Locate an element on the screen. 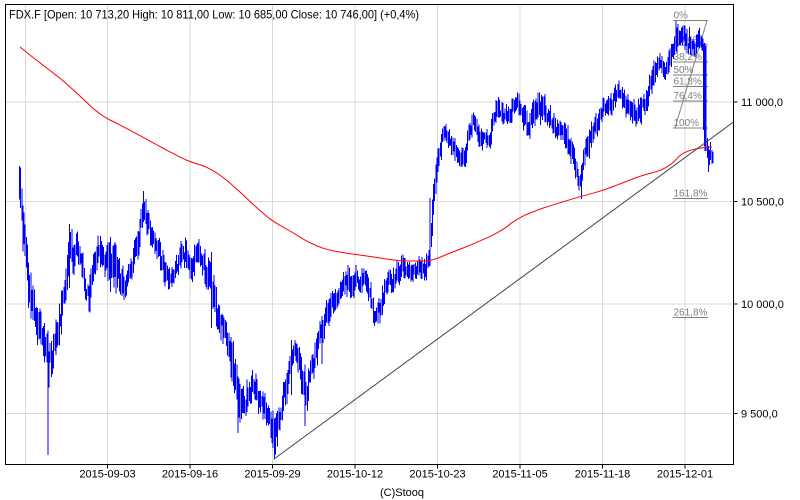 This screenshot has height=500, width=800. svg-text: 0% is located at coordinates (681, 16).